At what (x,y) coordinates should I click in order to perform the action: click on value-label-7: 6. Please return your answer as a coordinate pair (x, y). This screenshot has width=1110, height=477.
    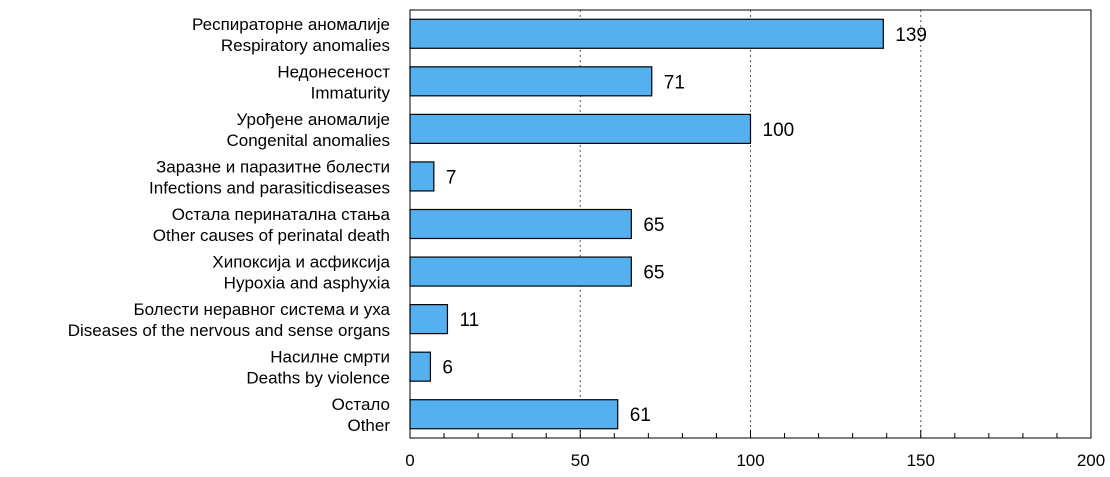
    Looking at the image, I should click on (447, 368).